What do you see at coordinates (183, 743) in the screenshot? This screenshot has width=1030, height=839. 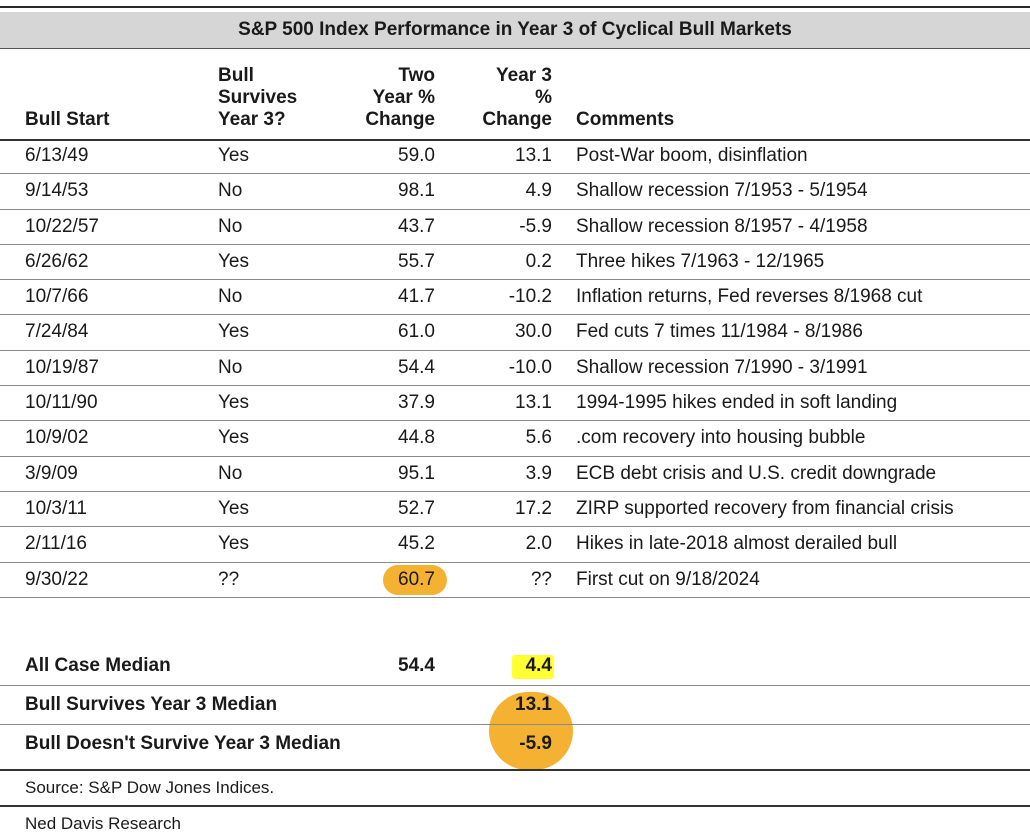 I see `summary-label: Bull Doesn't Survive Year 3 Median` at bounding box center [183, 743].